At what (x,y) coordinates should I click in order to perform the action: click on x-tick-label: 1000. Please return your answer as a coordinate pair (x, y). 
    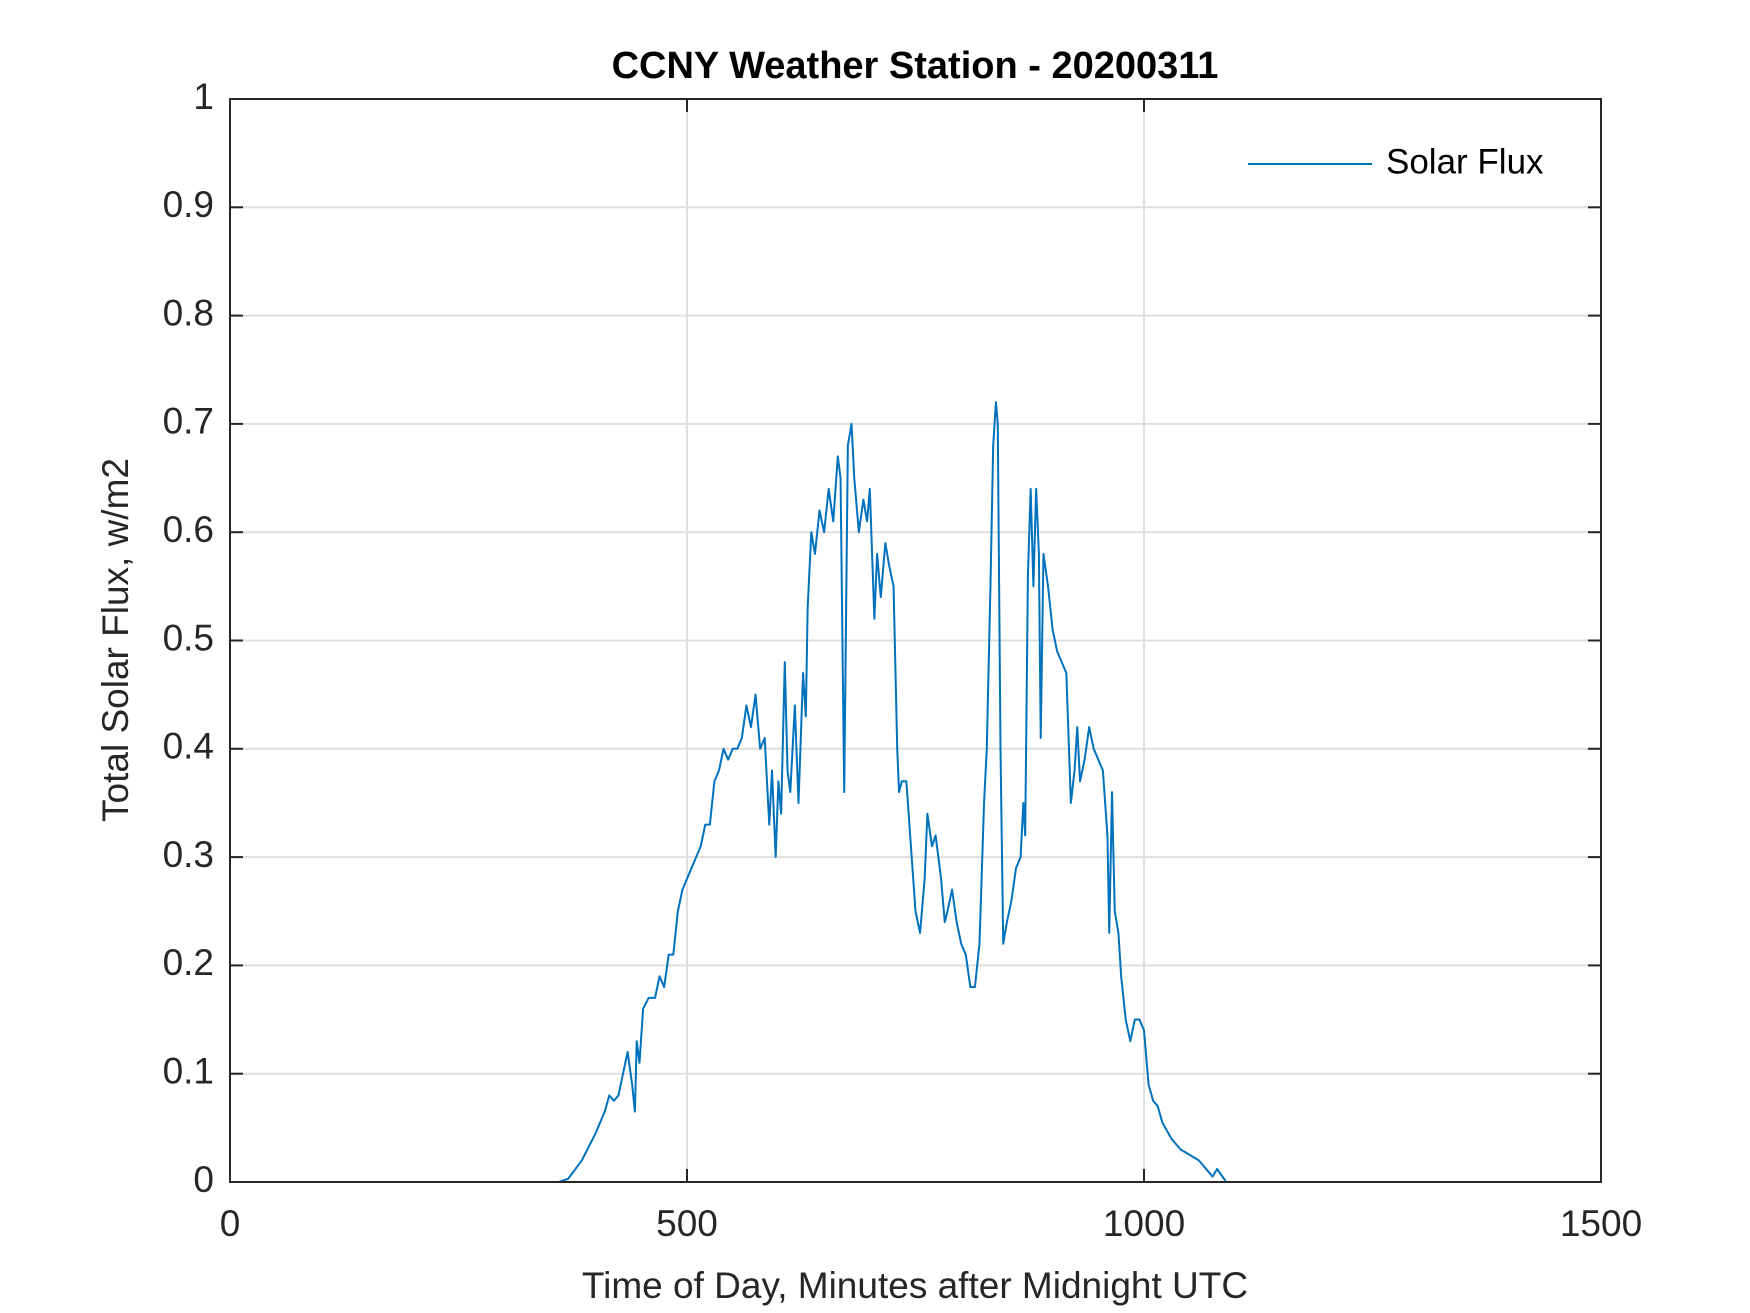
    Looking at the image, I should click on (1144, 1223).